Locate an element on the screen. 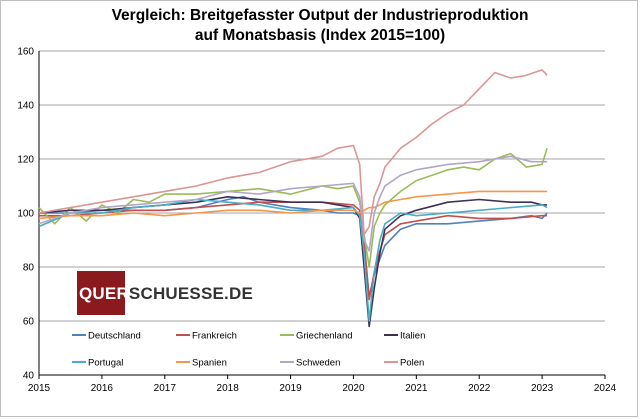  y-tick-label: 60 is located at coordinates (29, 322).